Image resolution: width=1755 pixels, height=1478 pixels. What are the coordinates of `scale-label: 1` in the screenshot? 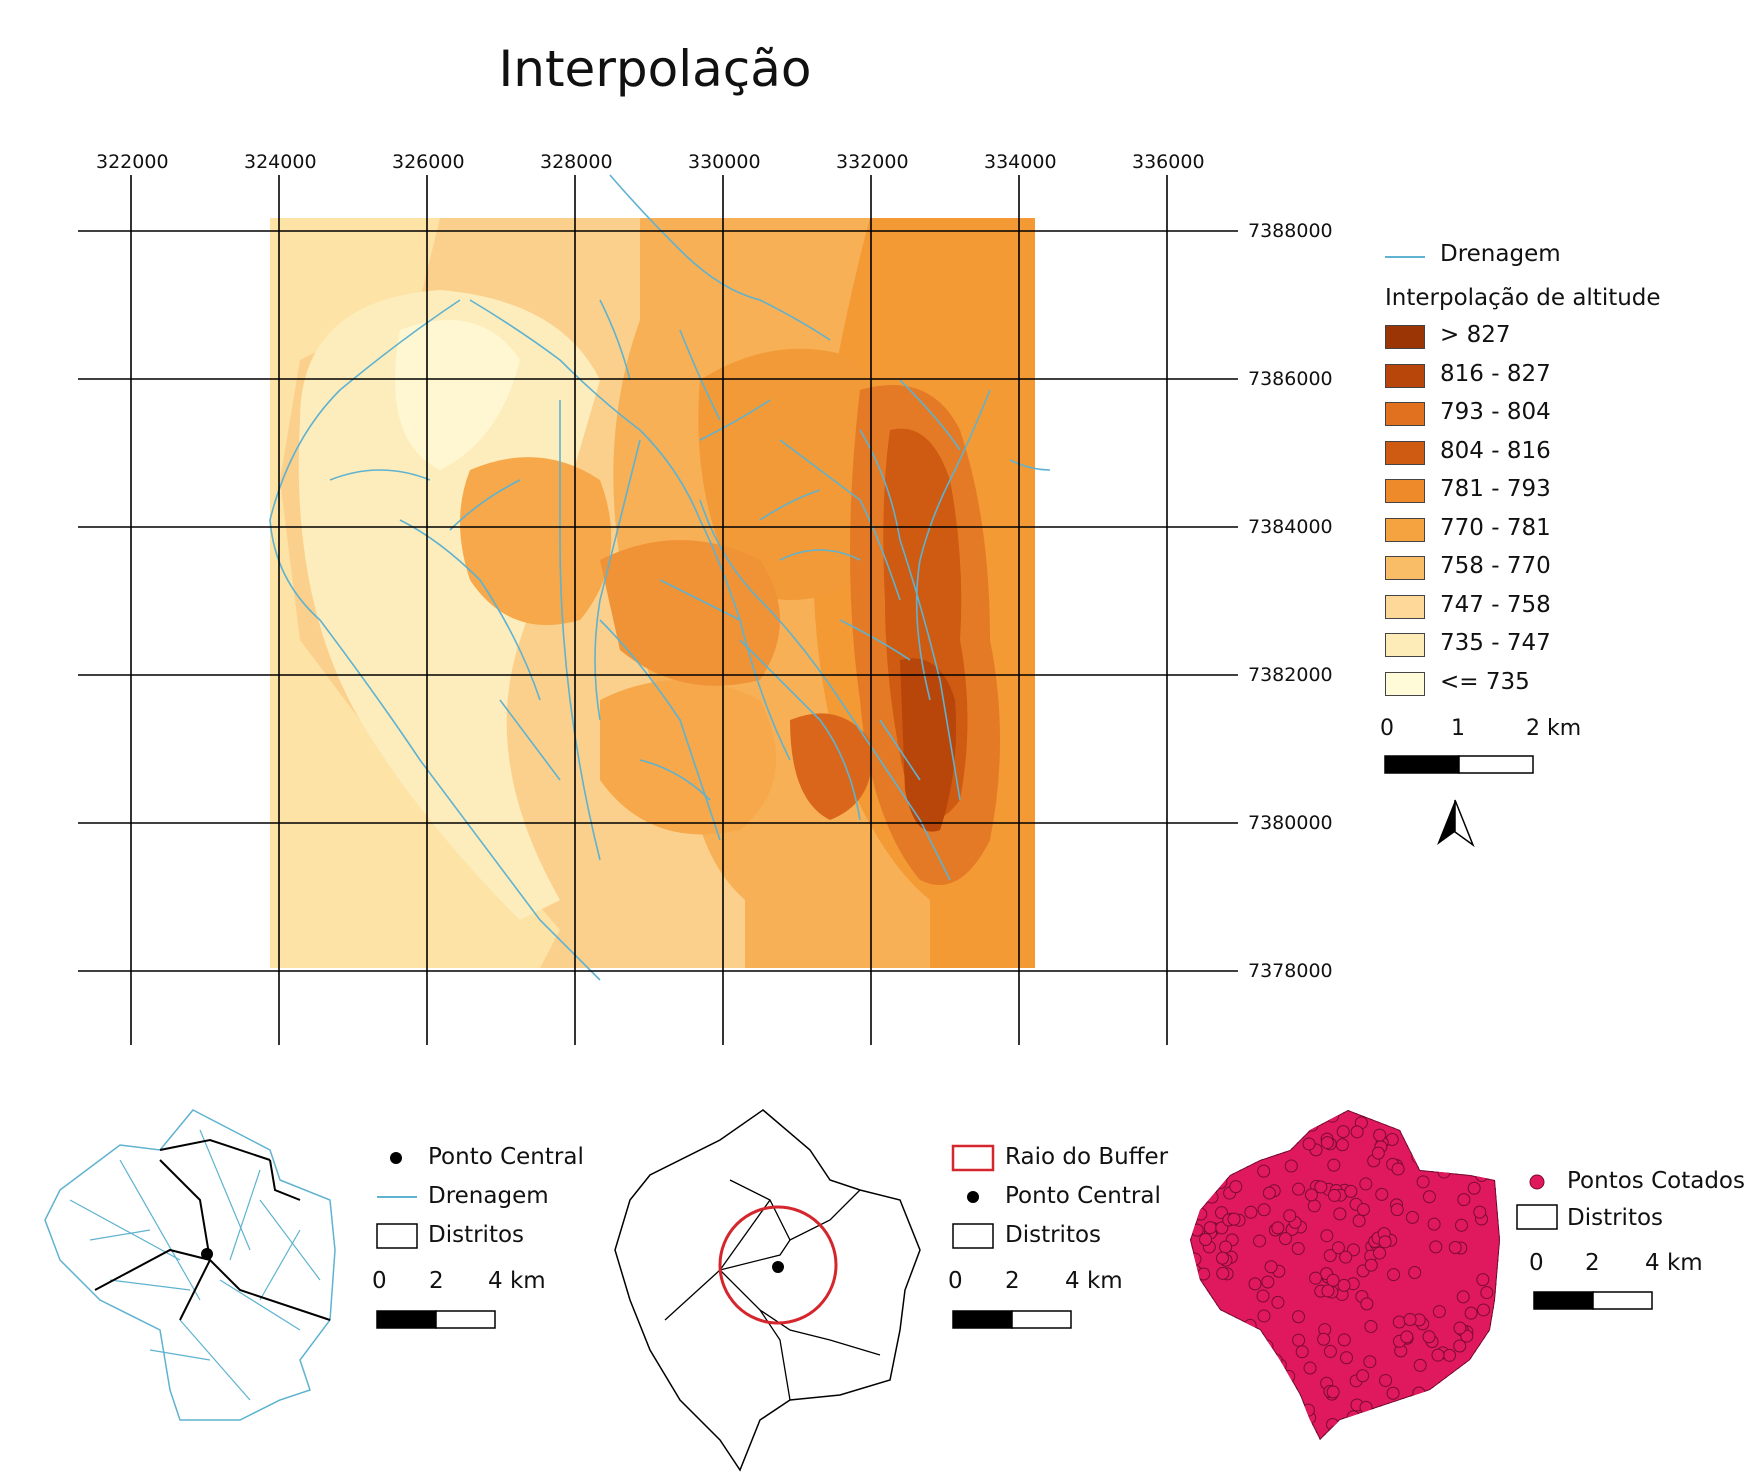 It's located at (1458, 728).